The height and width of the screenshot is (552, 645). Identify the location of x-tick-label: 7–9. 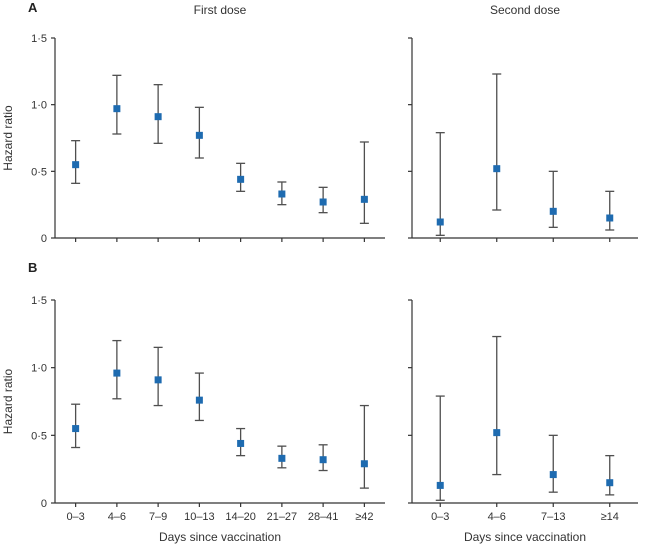
(158, 517).